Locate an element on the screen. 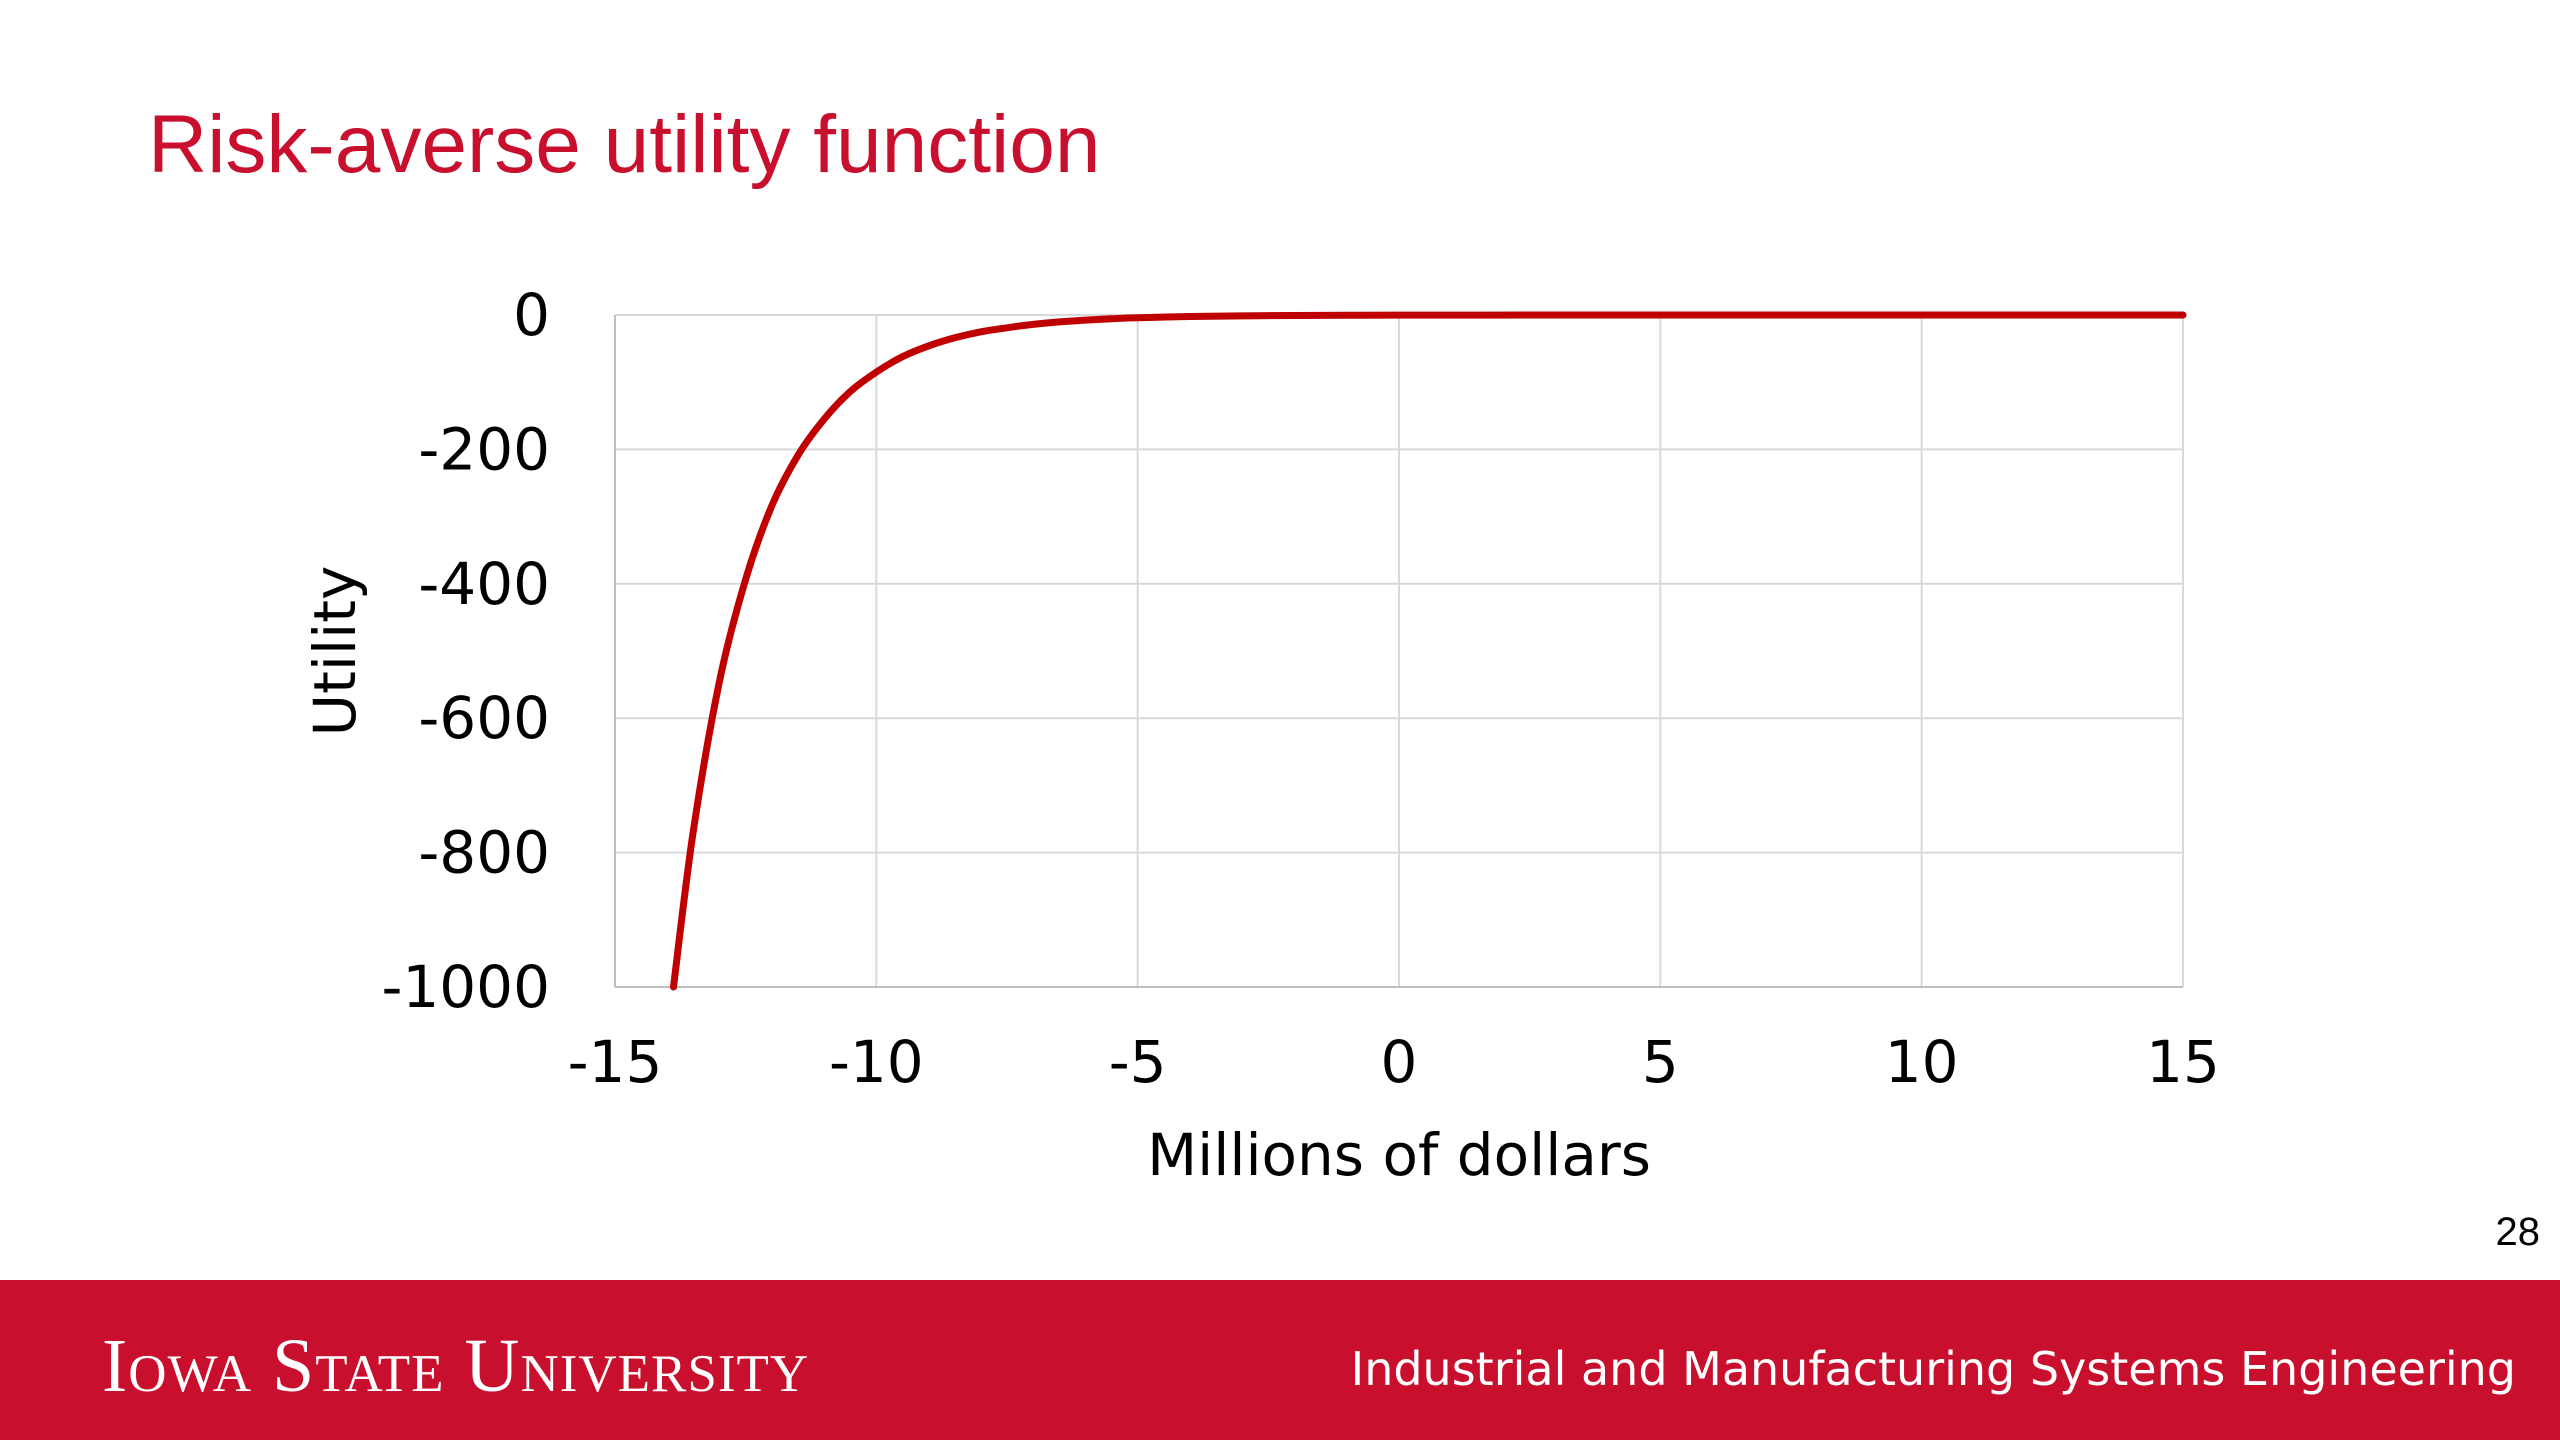  x-tick-label: -5 is located at coordinates (1138, 1062).